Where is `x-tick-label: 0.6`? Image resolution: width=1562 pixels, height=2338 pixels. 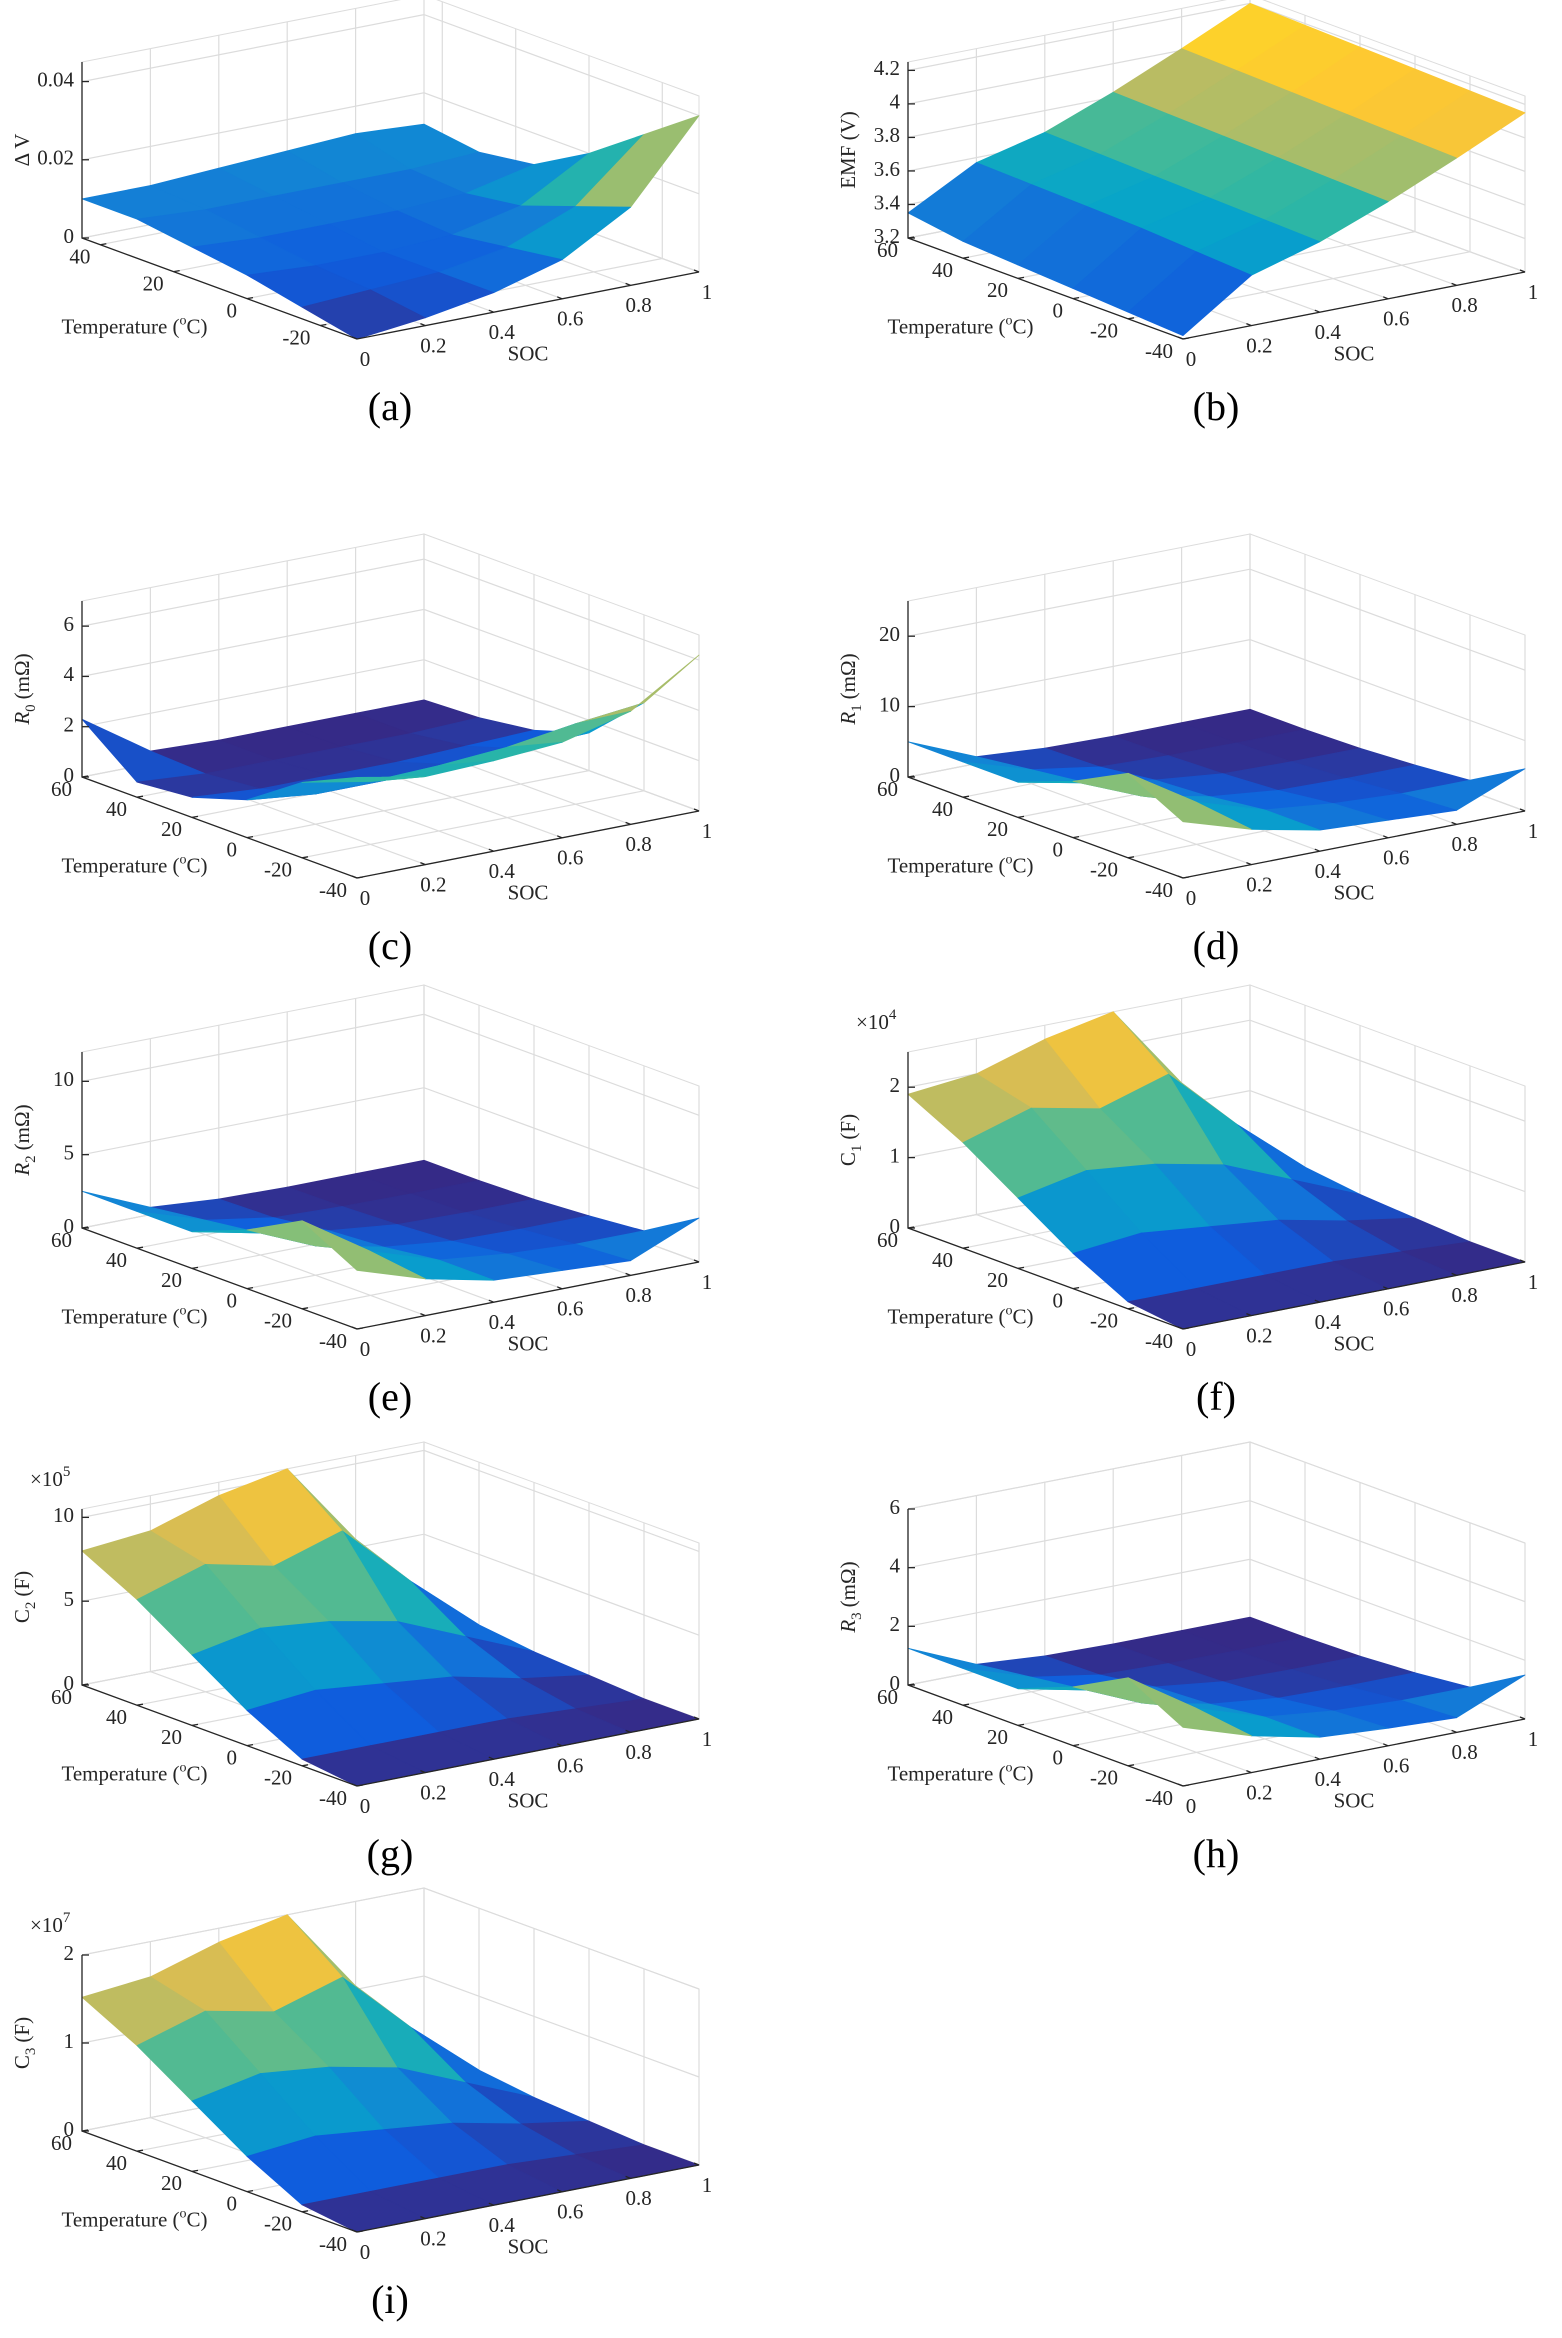
x-tick-label: 0.6 is located at coordinates (570, 1766).